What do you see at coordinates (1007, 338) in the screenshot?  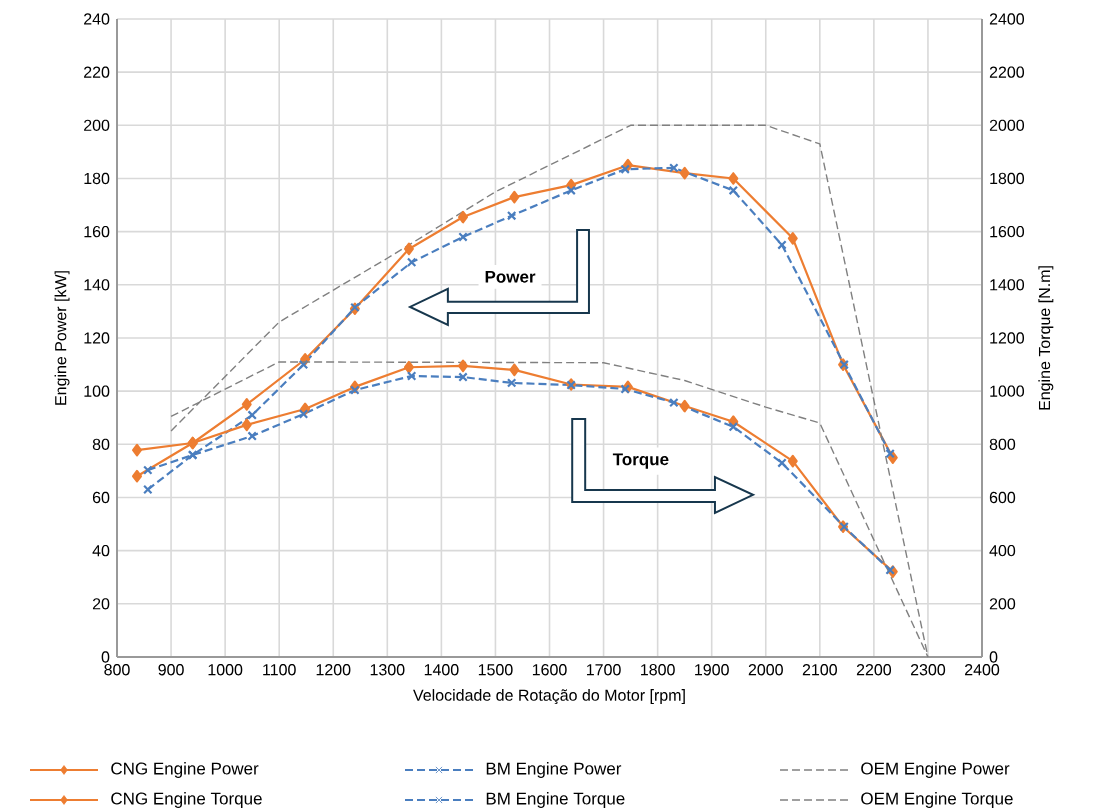 I see `y2-tick-label: 1200` at bounding box center [1007, 338].